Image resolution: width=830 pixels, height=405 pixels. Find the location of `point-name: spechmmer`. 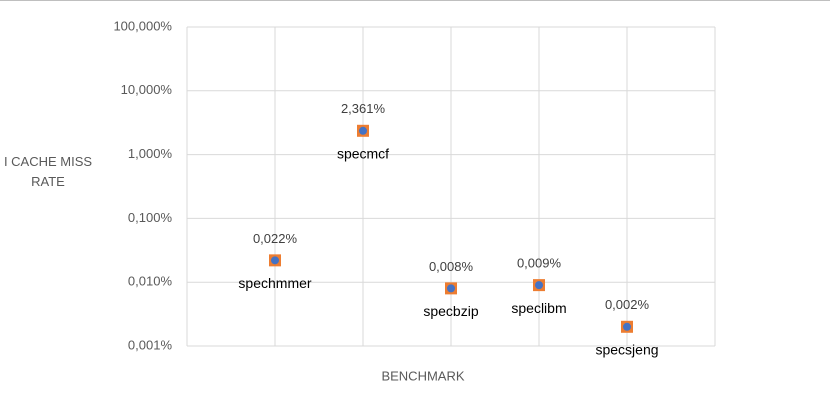

point-name: spechmmer is located at coordinates (274, 283).